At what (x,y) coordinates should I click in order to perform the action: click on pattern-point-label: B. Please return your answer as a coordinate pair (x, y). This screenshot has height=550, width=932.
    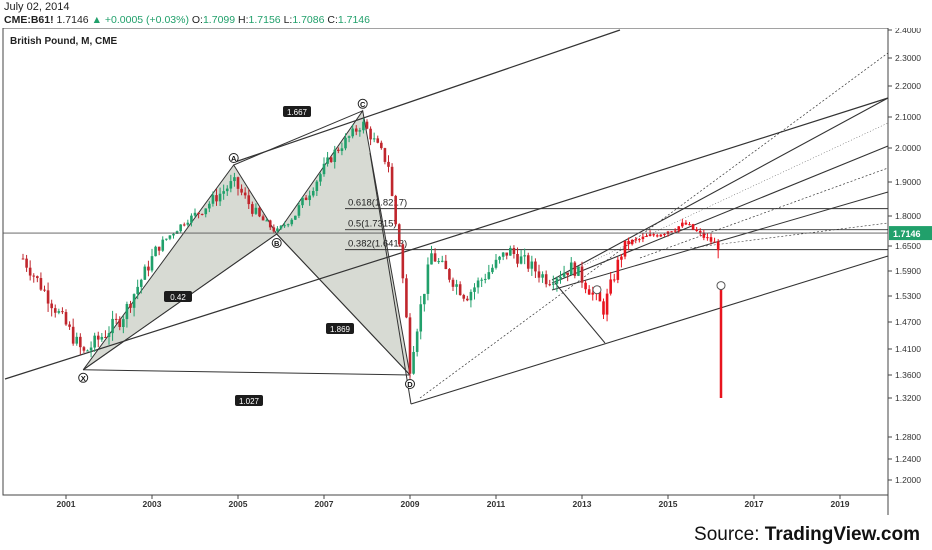
    Looking at the image, I should click on (277, 243).